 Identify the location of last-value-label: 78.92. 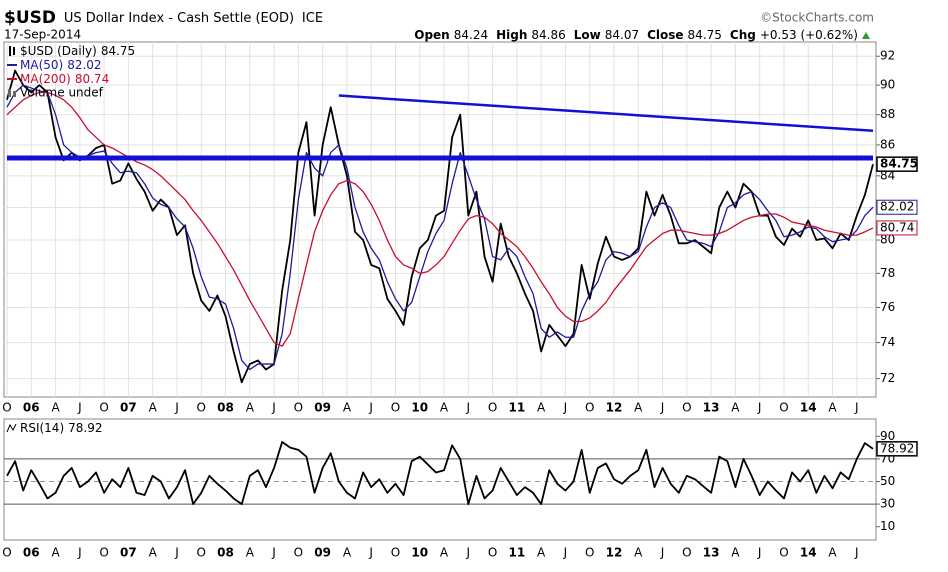
(897, 448).